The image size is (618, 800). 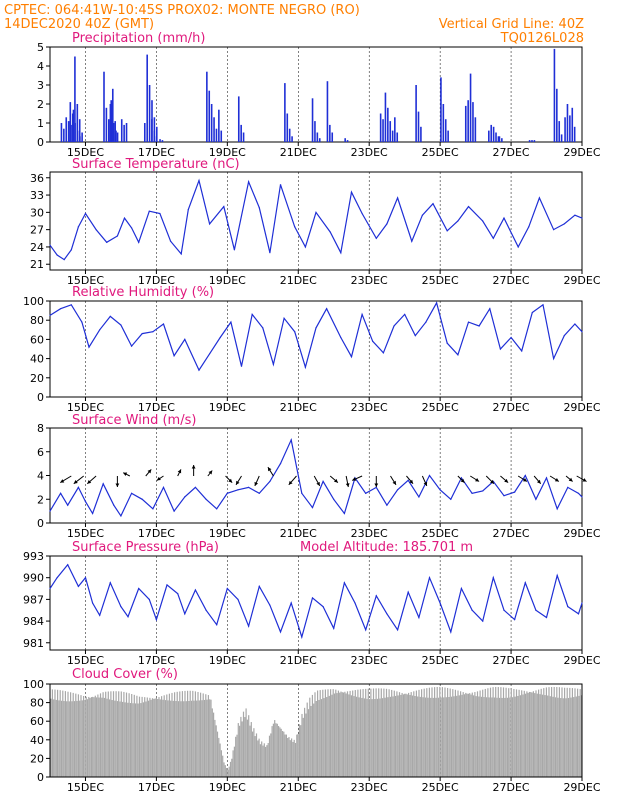 I want to click on y-tick-label: 20, so click(x=37, y=758).